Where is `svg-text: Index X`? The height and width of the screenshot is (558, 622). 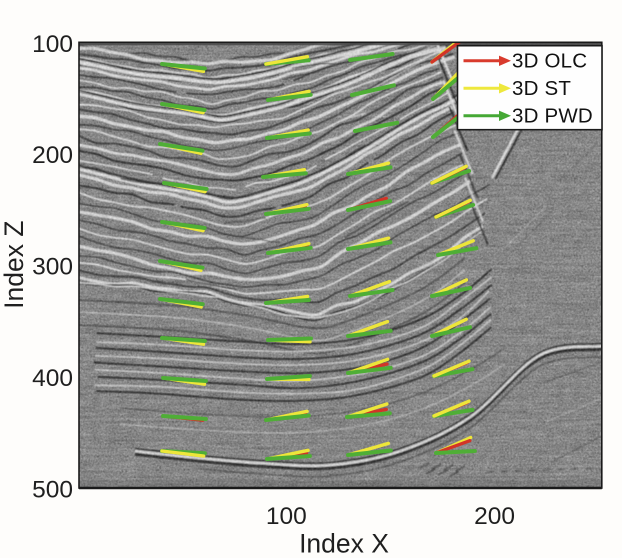
svg-text: Index X is located at coordinates (344, 543).